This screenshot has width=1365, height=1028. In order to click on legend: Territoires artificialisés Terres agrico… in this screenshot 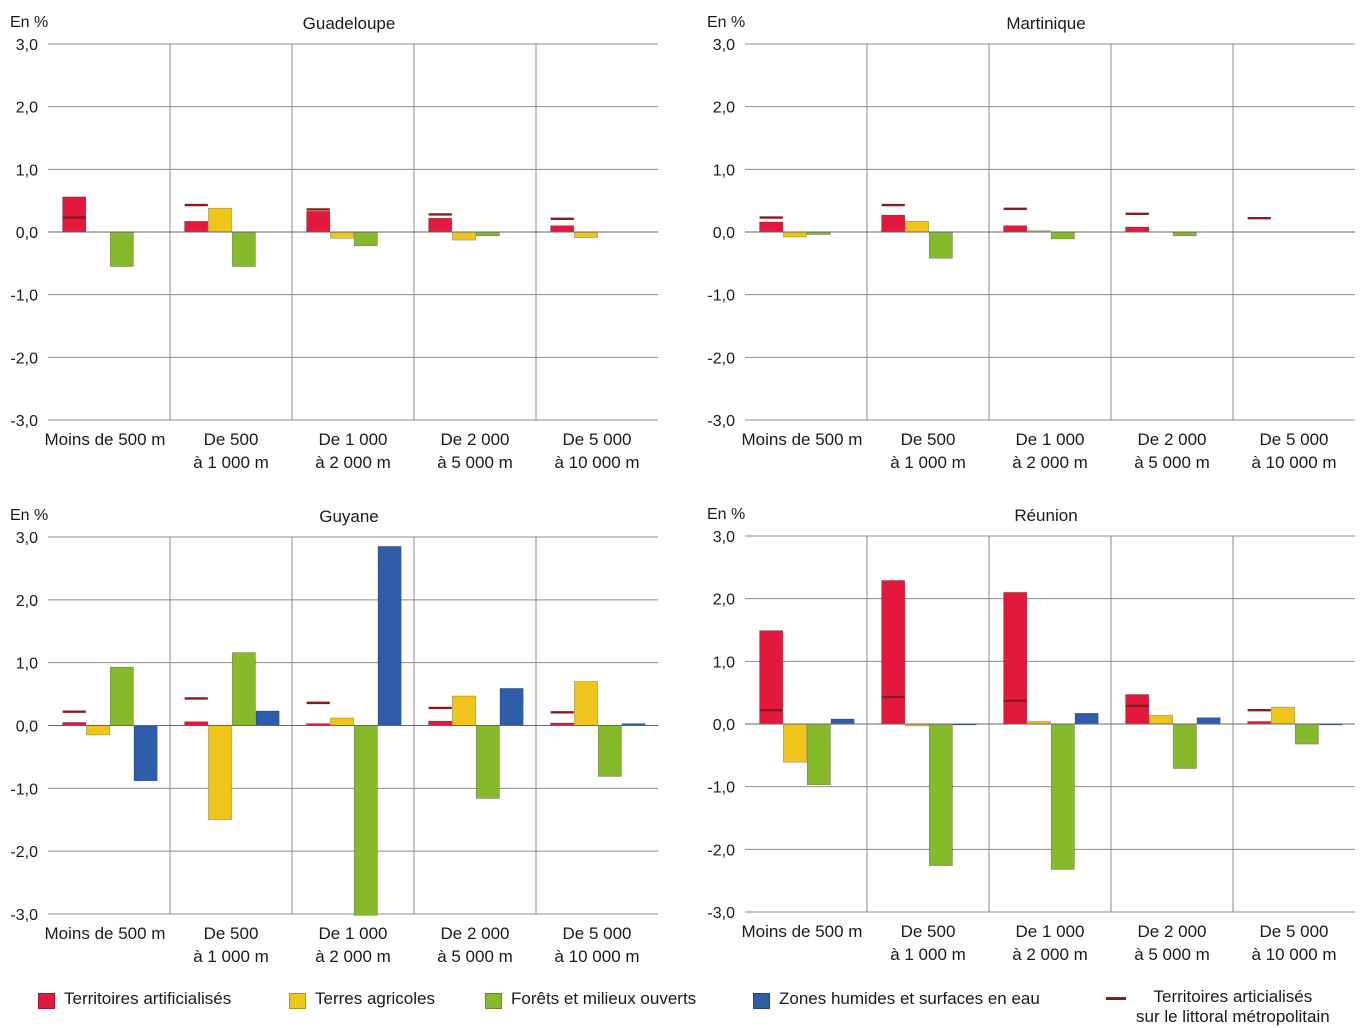, I will do `click(682, 1006)`.